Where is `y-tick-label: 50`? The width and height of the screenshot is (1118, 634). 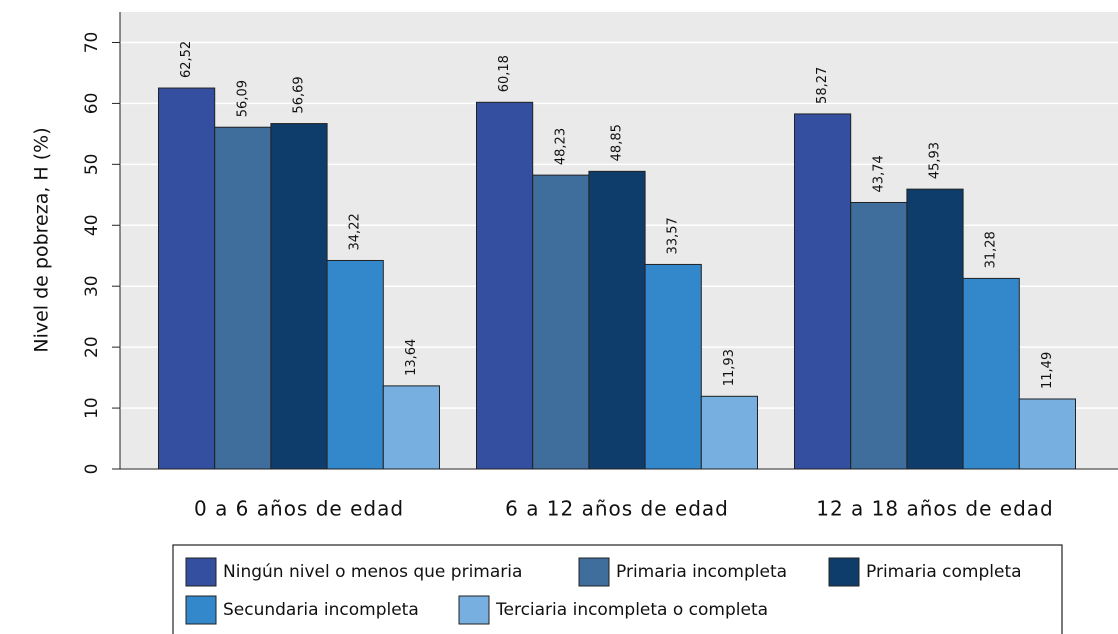
y-tick-label: 50 is located at coordinates (92, 165).